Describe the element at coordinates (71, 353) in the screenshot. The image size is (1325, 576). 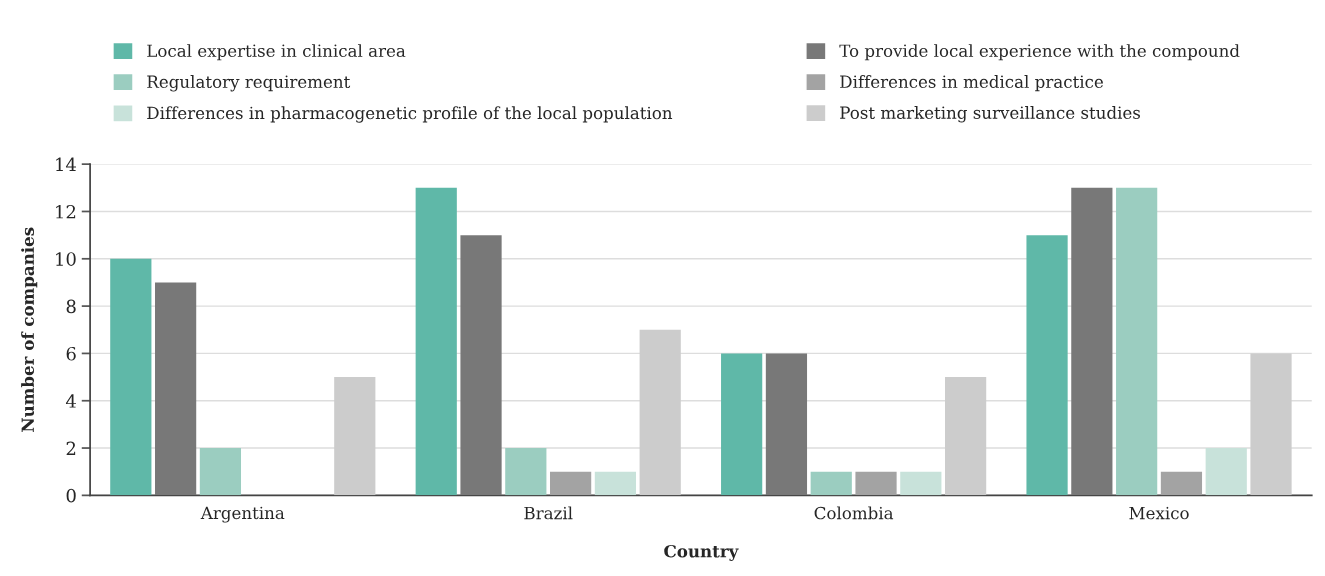
I see `y-tick-label: 6` at that location.